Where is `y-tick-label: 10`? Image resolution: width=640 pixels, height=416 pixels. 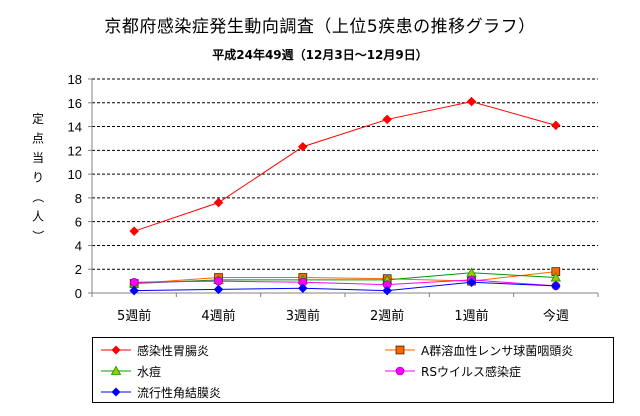 y-tick-label: 10 is located at coordinates (75, 174).